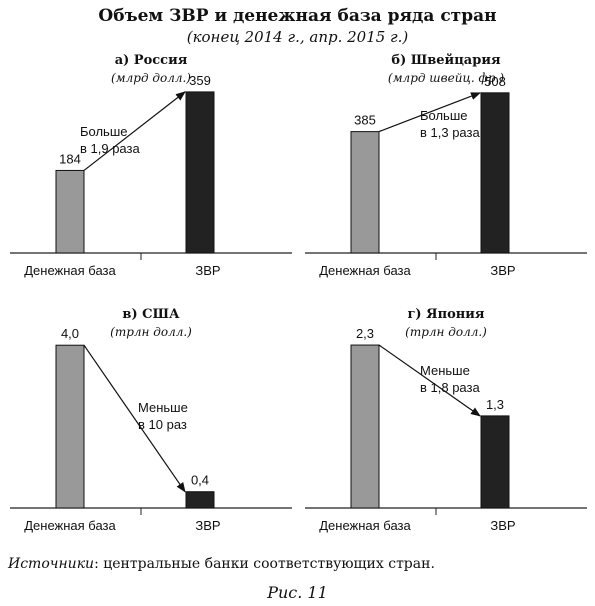 The height and width of the screenshot is (606, 595). What do you see at coordinates (151, 78) in the screenshot?
I see `panel-subtitle: (млрд долл.)` at bounding box center [151, 78].